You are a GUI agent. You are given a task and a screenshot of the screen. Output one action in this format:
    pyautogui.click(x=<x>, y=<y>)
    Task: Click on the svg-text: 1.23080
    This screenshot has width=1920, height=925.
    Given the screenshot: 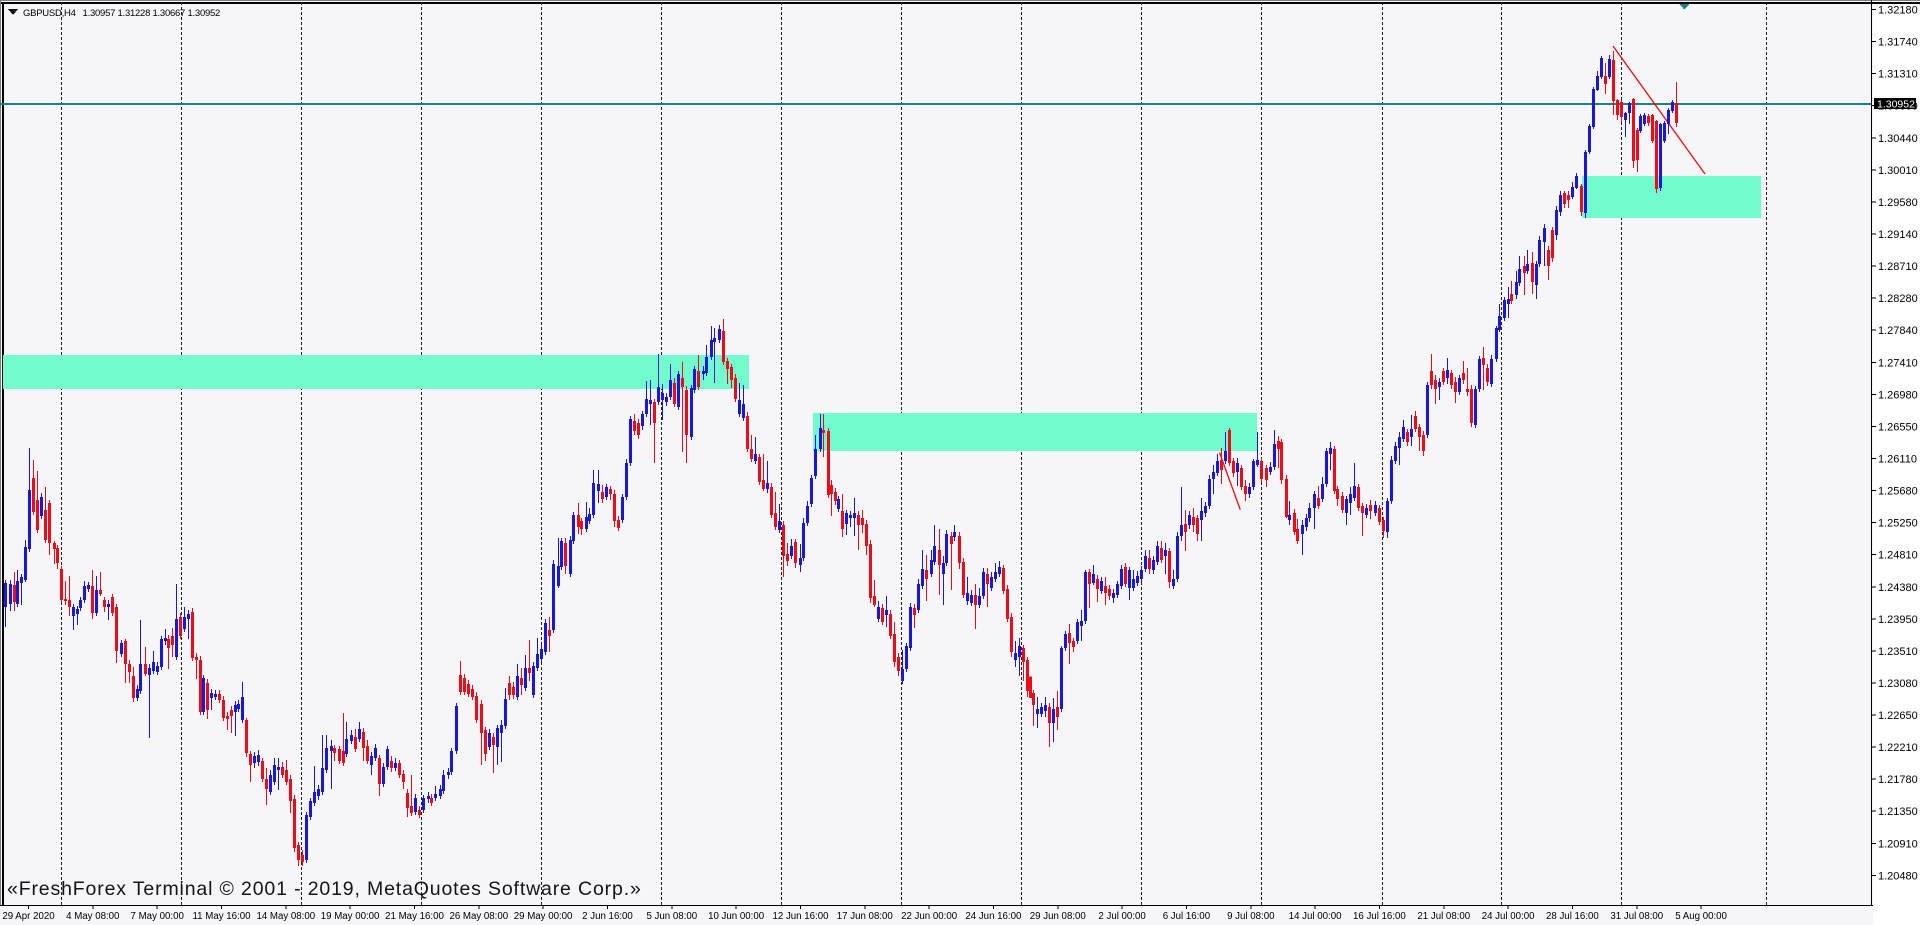 What is the action you would take?
    pyautogui.click(x=1898, y=684)
    